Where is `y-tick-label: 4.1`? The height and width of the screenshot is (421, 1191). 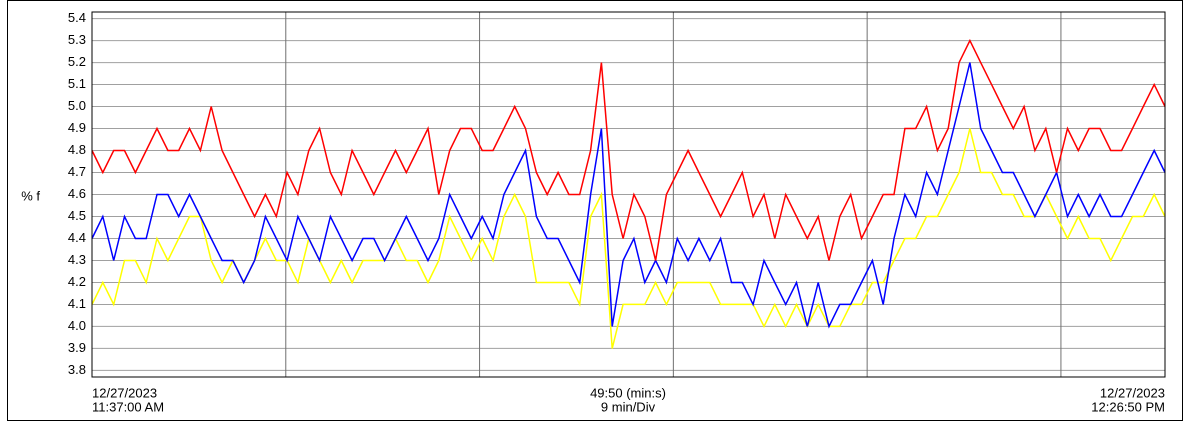
y-tick-label: 4.1 is located at coordinates (77, 303).